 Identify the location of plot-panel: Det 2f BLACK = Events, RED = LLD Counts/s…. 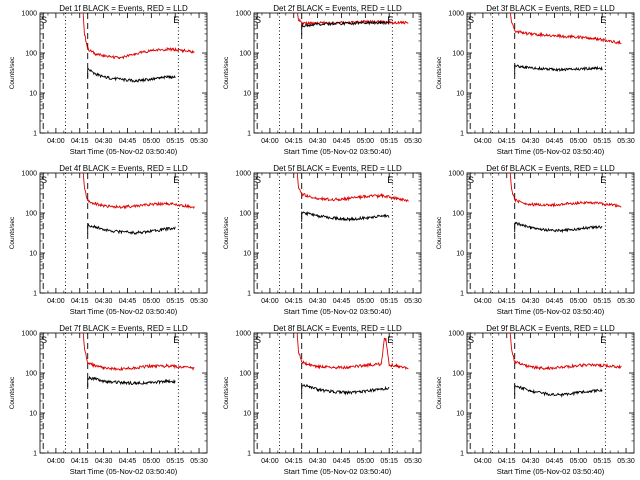
(322, 80).